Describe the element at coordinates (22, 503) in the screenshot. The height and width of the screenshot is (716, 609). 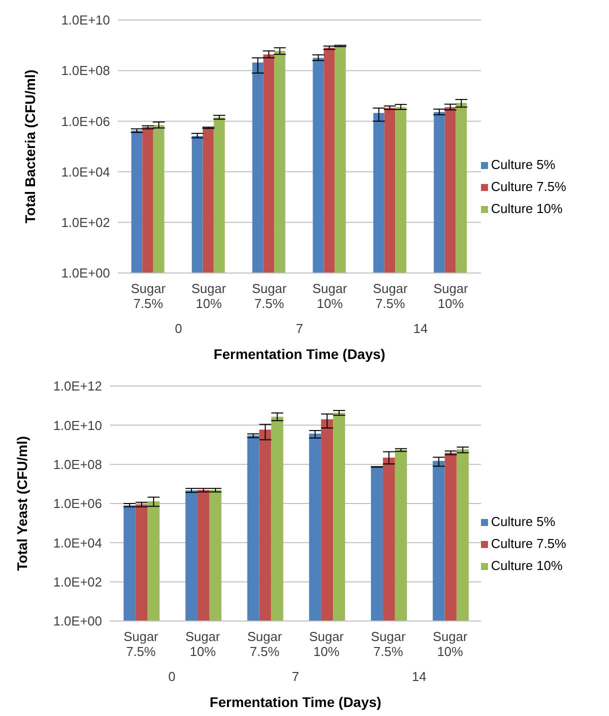
I see `y-axis-title: Total Yeast (CFU/ml)` at that location.